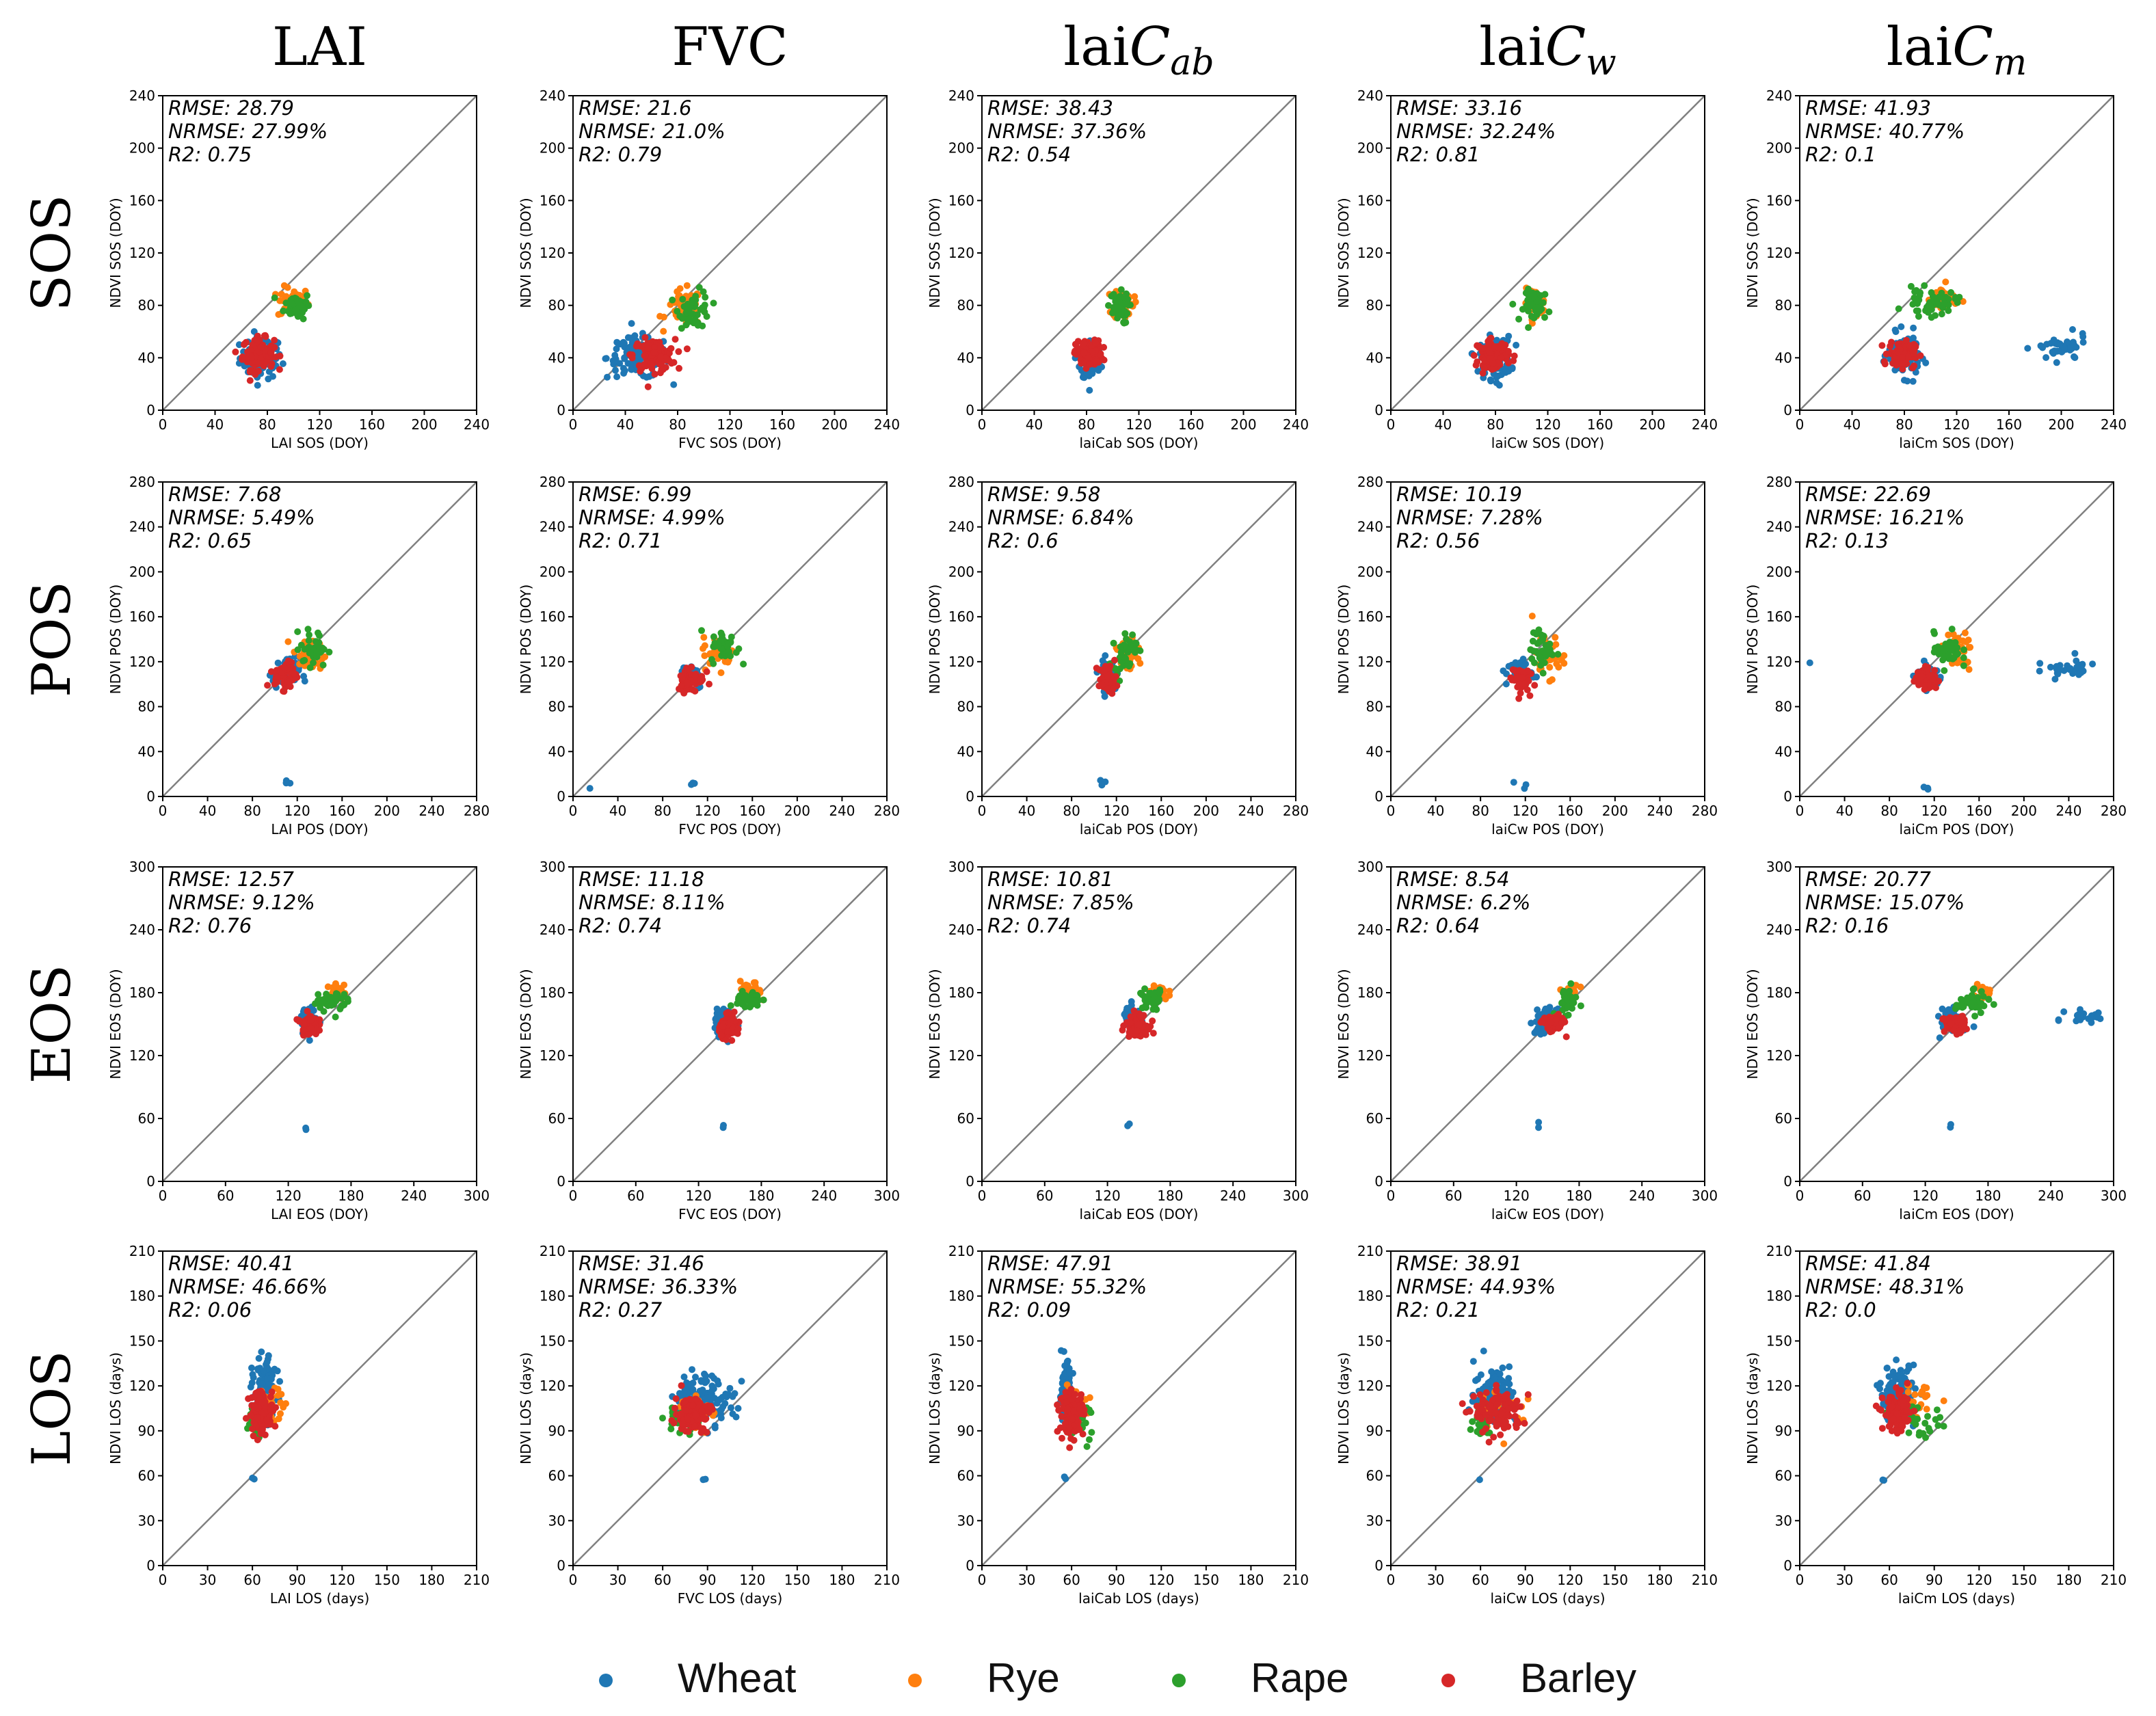 The width and height of the screenshot is (2156, 1716). I want to click on x-tick-label: 240, so click(1251, 811).